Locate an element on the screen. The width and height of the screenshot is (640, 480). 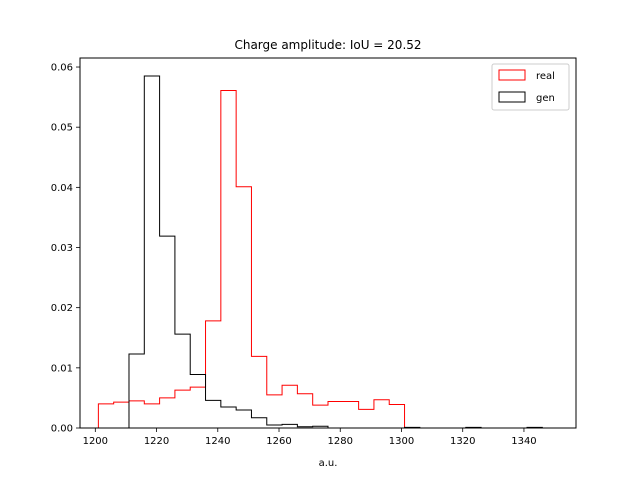
x-tick-label: 1320 is located at coordinates (462, 441).